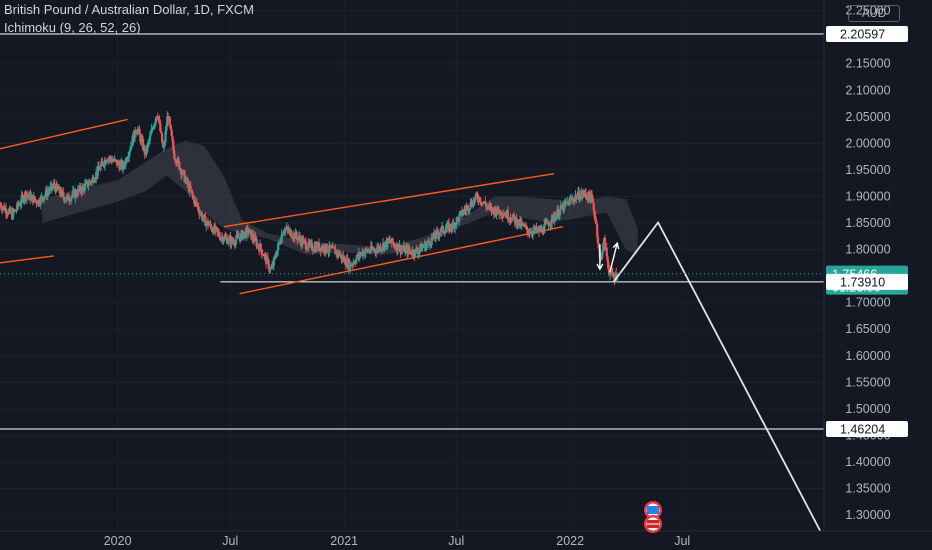 This screenshot has height=550, width=932. Describe the element at coordinates (616, 245) in the screenshot. I see `arrow-head` at that location.